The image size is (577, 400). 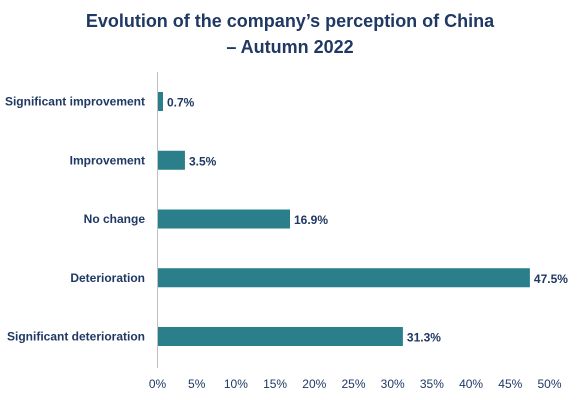 What do you see at coordinates (510, 384) in the screenshot?
I see `x-tick-label: 45%` at bounding box center [510, 384].